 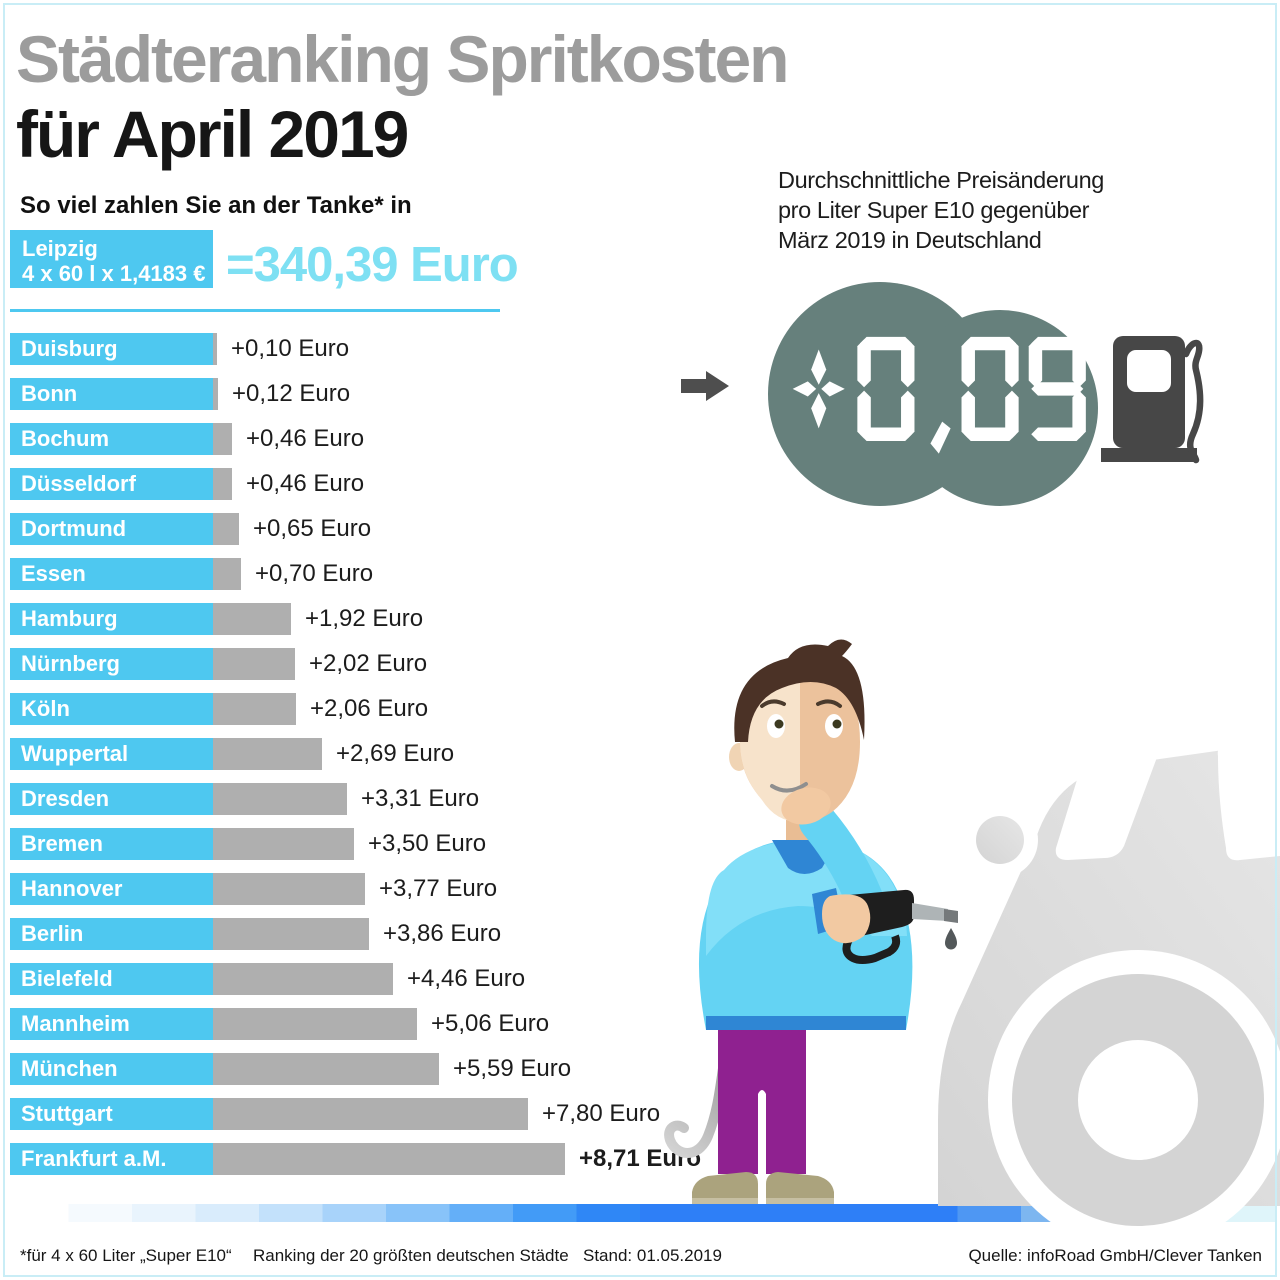 I want to click on bar-row: Stuttgart +7,80 Euro, so click(x=355, y=1114).